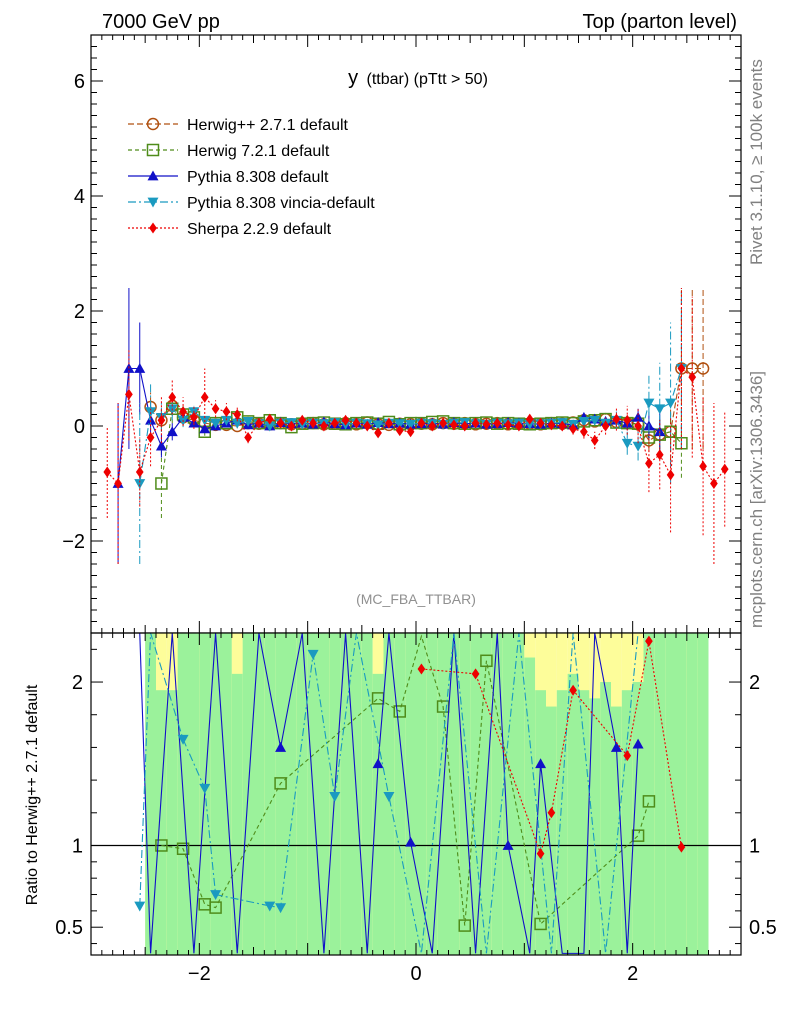  Describe the element at coordinates (353, 78) in the screenshot. I see `plot-title-main: y` at that location.